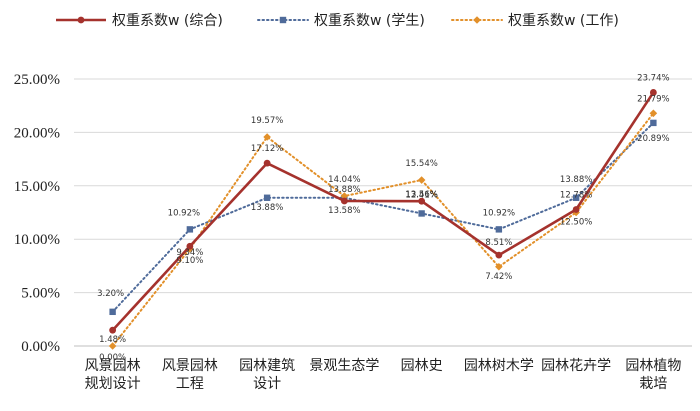 This screenshot has width=700, height=411. Describe the element at coordinates (498, 277) in the screenshot. I see `data-label: 7.42%` at that location.